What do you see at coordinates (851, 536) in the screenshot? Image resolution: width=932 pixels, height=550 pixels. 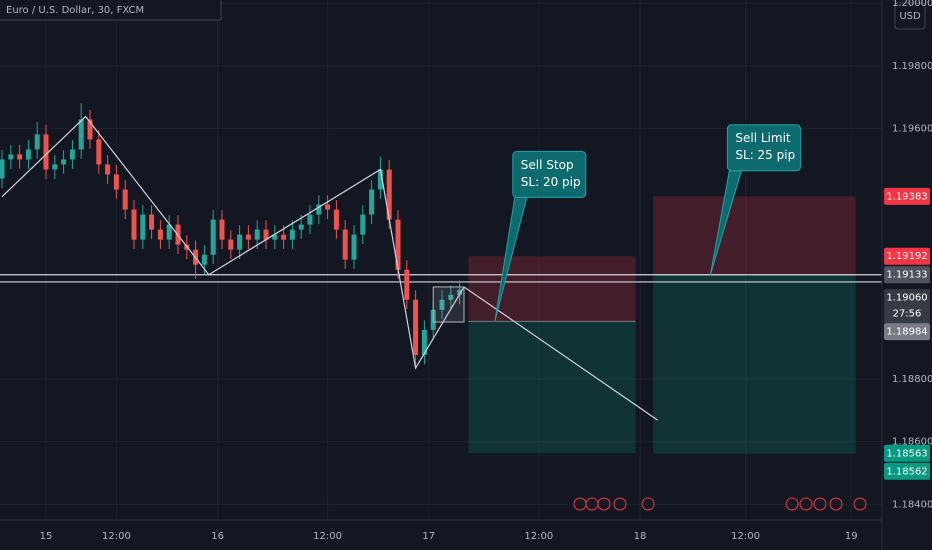 I see `x-tick-label: 19` at bounding box center [851, 536].